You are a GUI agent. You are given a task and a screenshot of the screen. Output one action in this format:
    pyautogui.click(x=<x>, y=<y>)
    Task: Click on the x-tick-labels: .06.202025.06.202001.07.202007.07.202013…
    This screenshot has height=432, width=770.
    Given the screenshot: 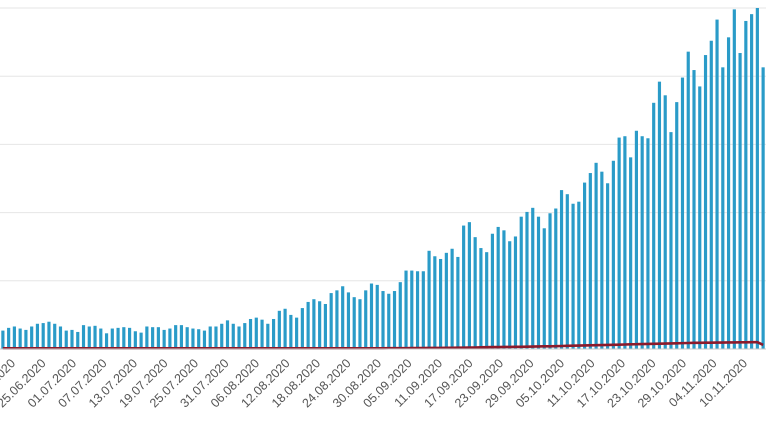 What is the action you would take?
    pyautogui.click(x=375, y=383)
    